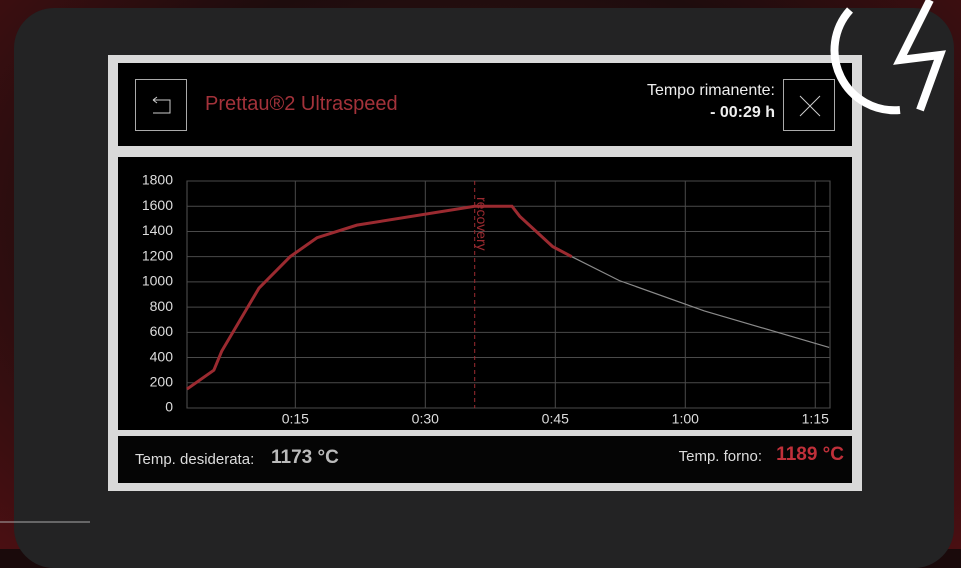  Describe the element at coordinates (301, 104) in the screenshot. I see `title: Prettau®2 Ultraspeed` at that location.